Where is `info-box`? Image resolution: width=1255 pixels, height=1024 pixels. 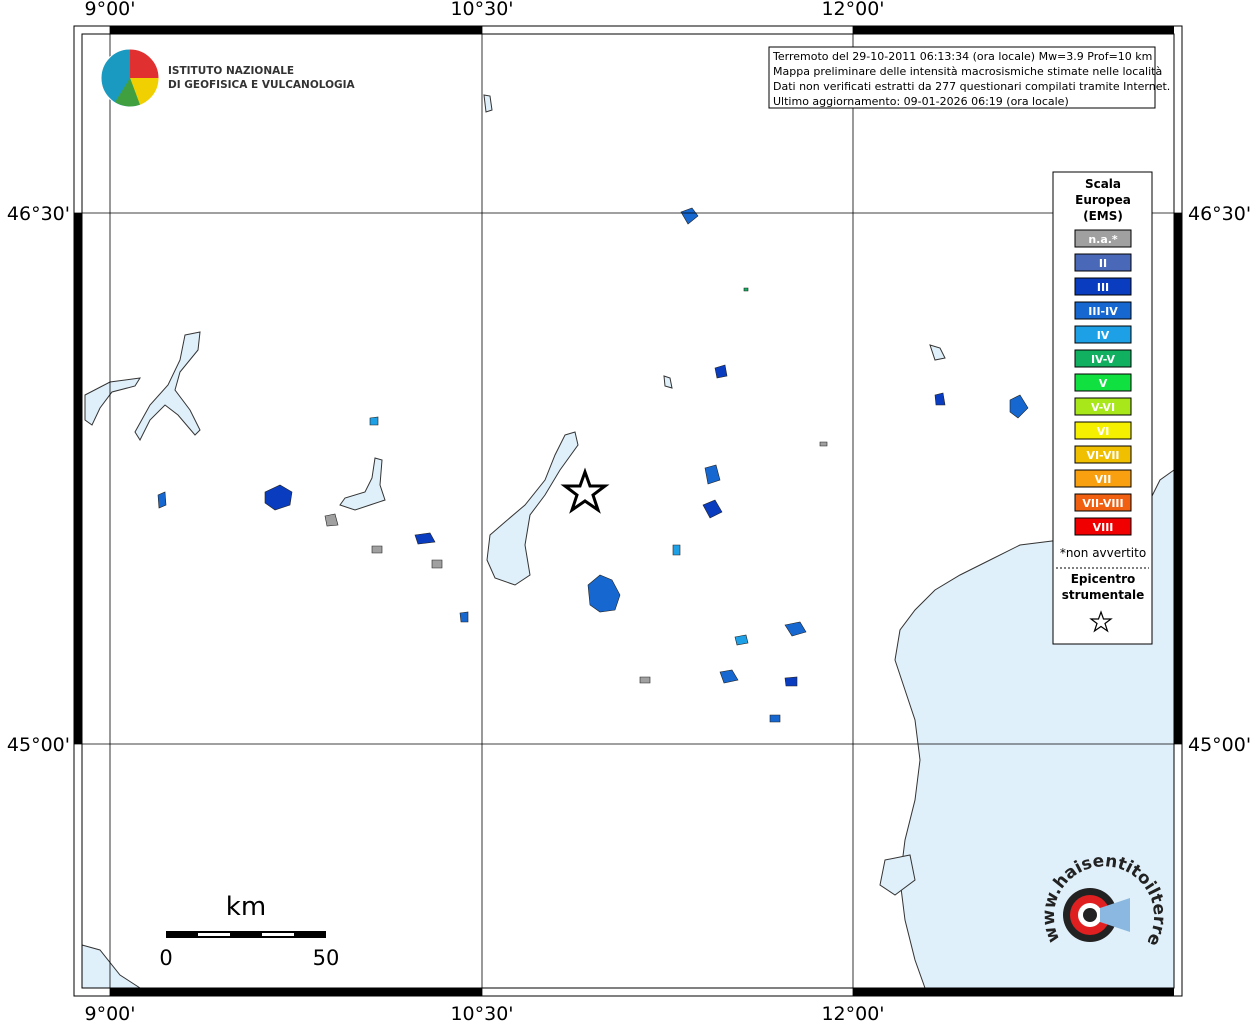
info-box is located at coordinates (962, 77).